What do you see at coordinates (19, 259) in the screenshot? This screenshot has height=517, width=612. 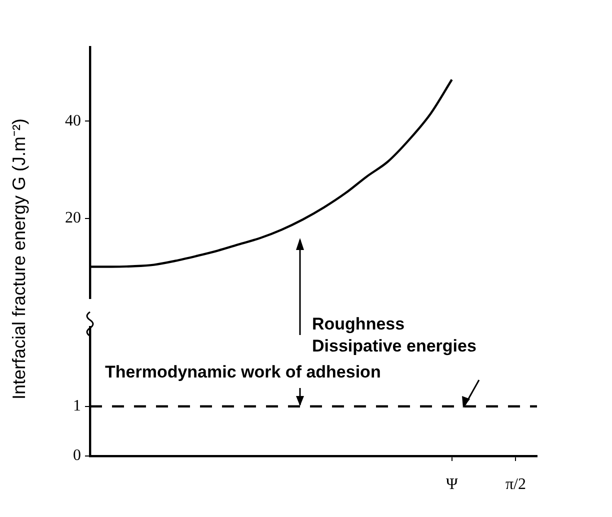 I see `y-axis-title: Interfacial fracture energy G (J.m⁻²)` at bounding box center [19, 259].